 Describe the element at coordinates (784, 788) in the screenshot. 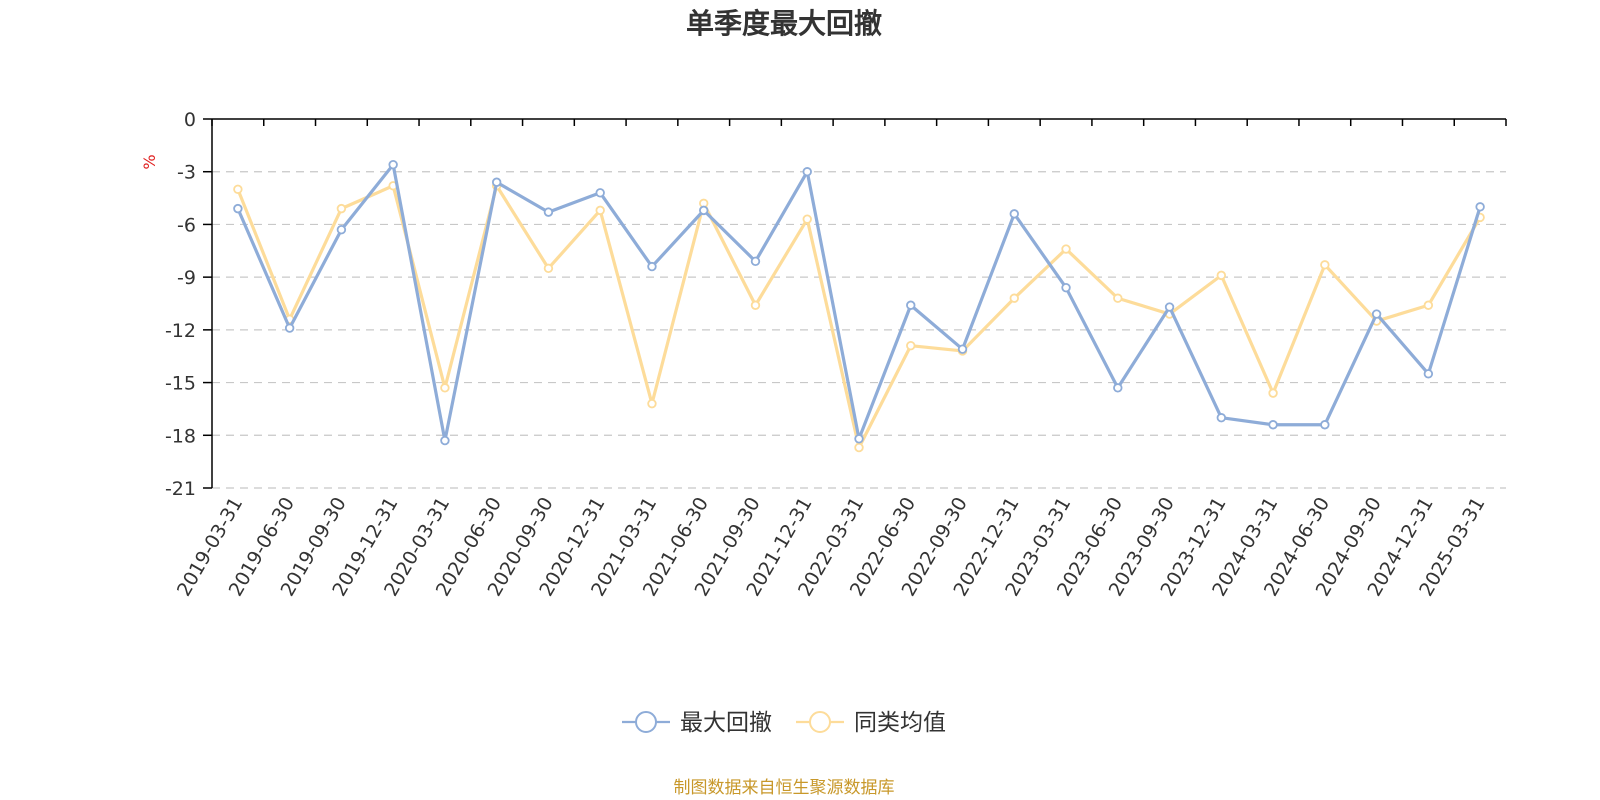

I see `data-source-note: 制图数据来自恒生聚源数据库` at that location.